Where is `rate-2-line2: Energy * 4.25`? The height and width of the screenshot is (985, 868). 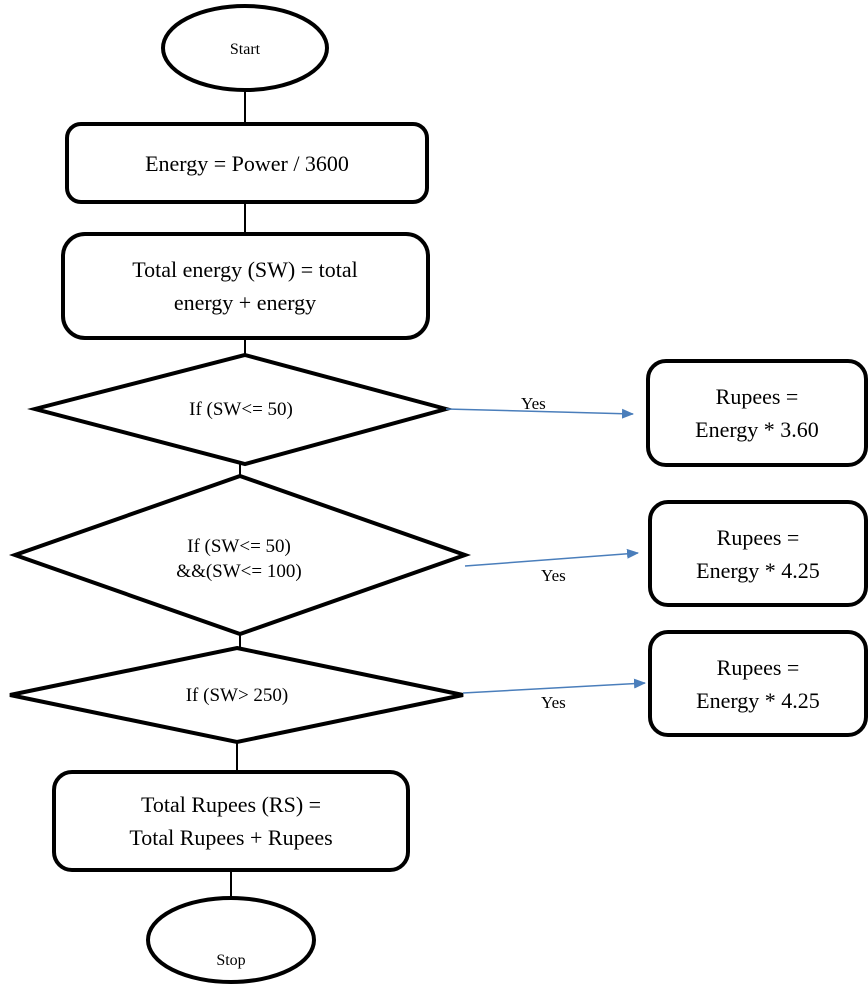
rate-2-line2: Energy * 4.25 is located at coordinates (758, 570).